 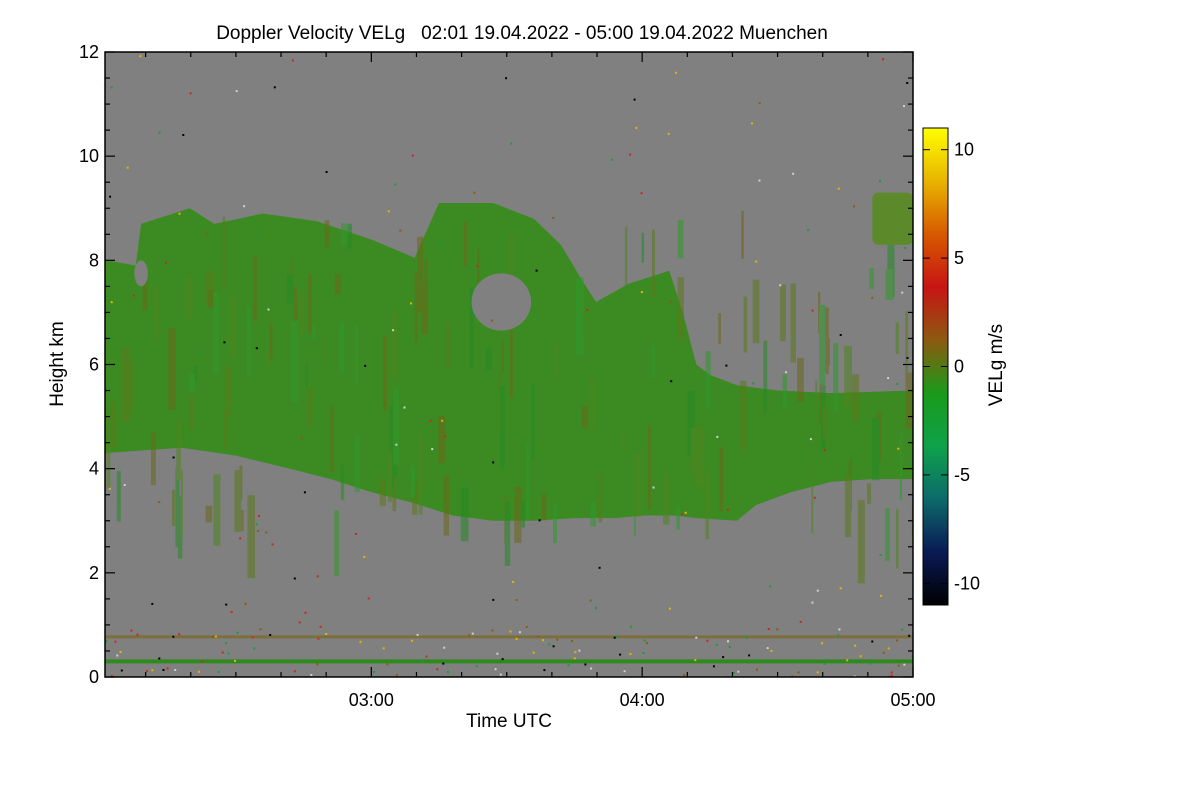 What do you see at coordinates (57, 364) in the screenshot?
I see `y-axis-label: Height km` at bounding box center [57, 364].